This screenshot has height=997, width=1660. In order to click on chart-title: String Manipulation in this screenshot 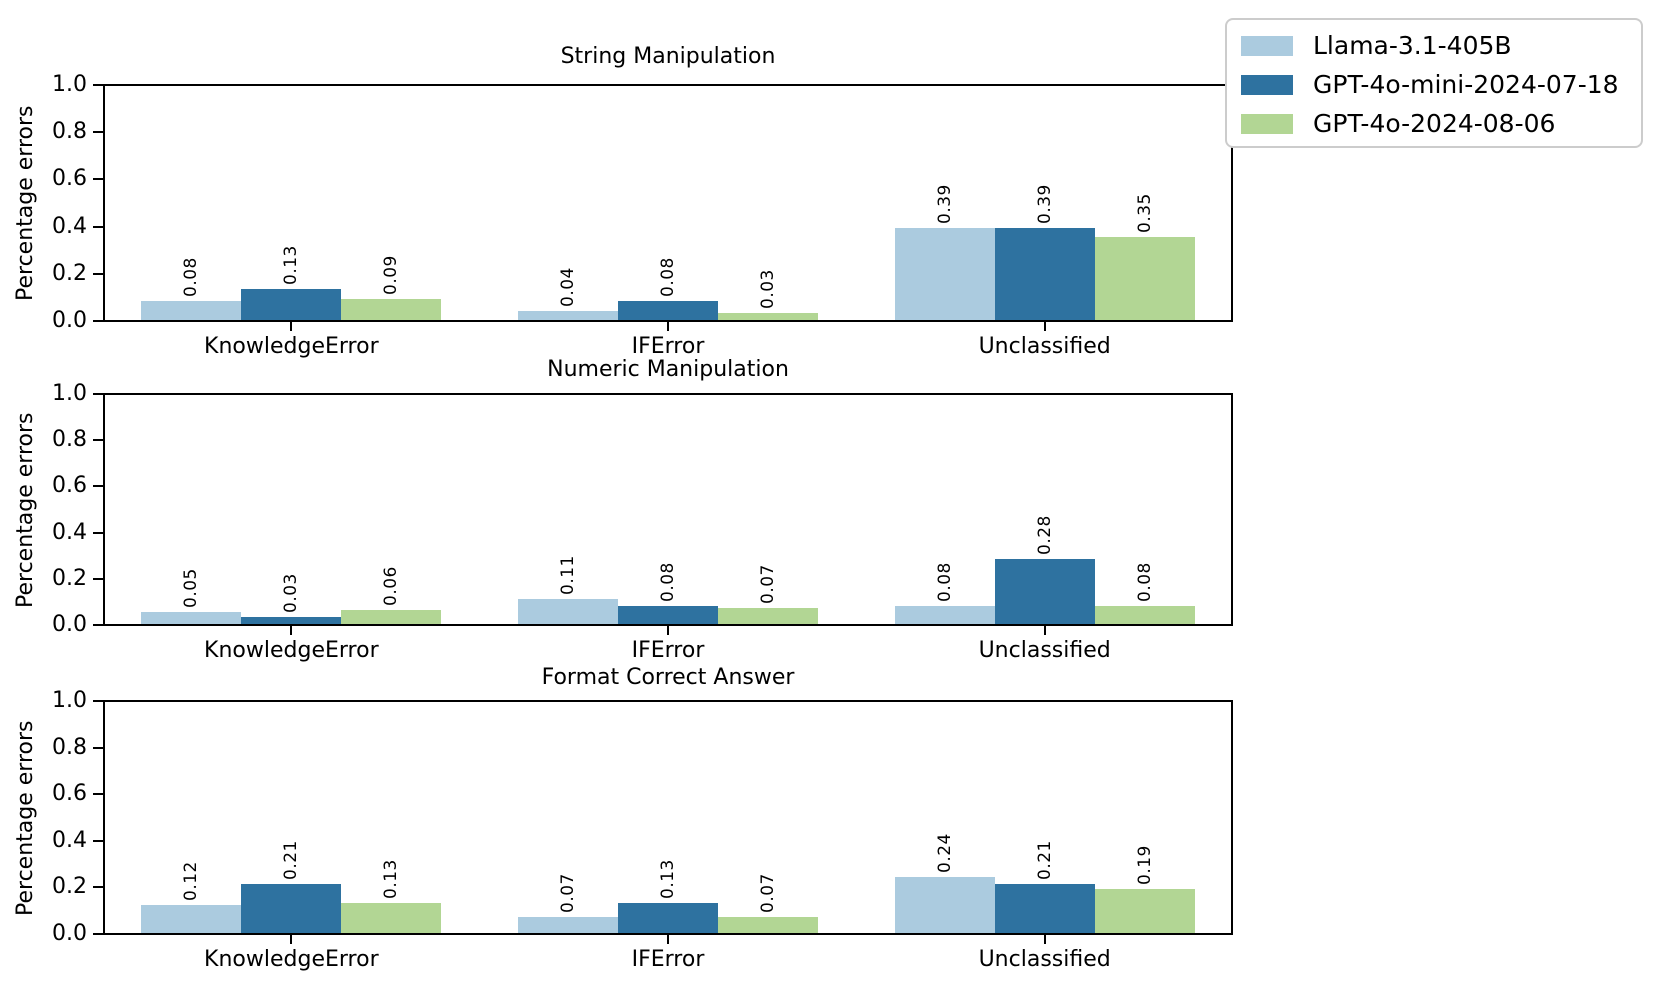, I will do `click(668, 56)`.